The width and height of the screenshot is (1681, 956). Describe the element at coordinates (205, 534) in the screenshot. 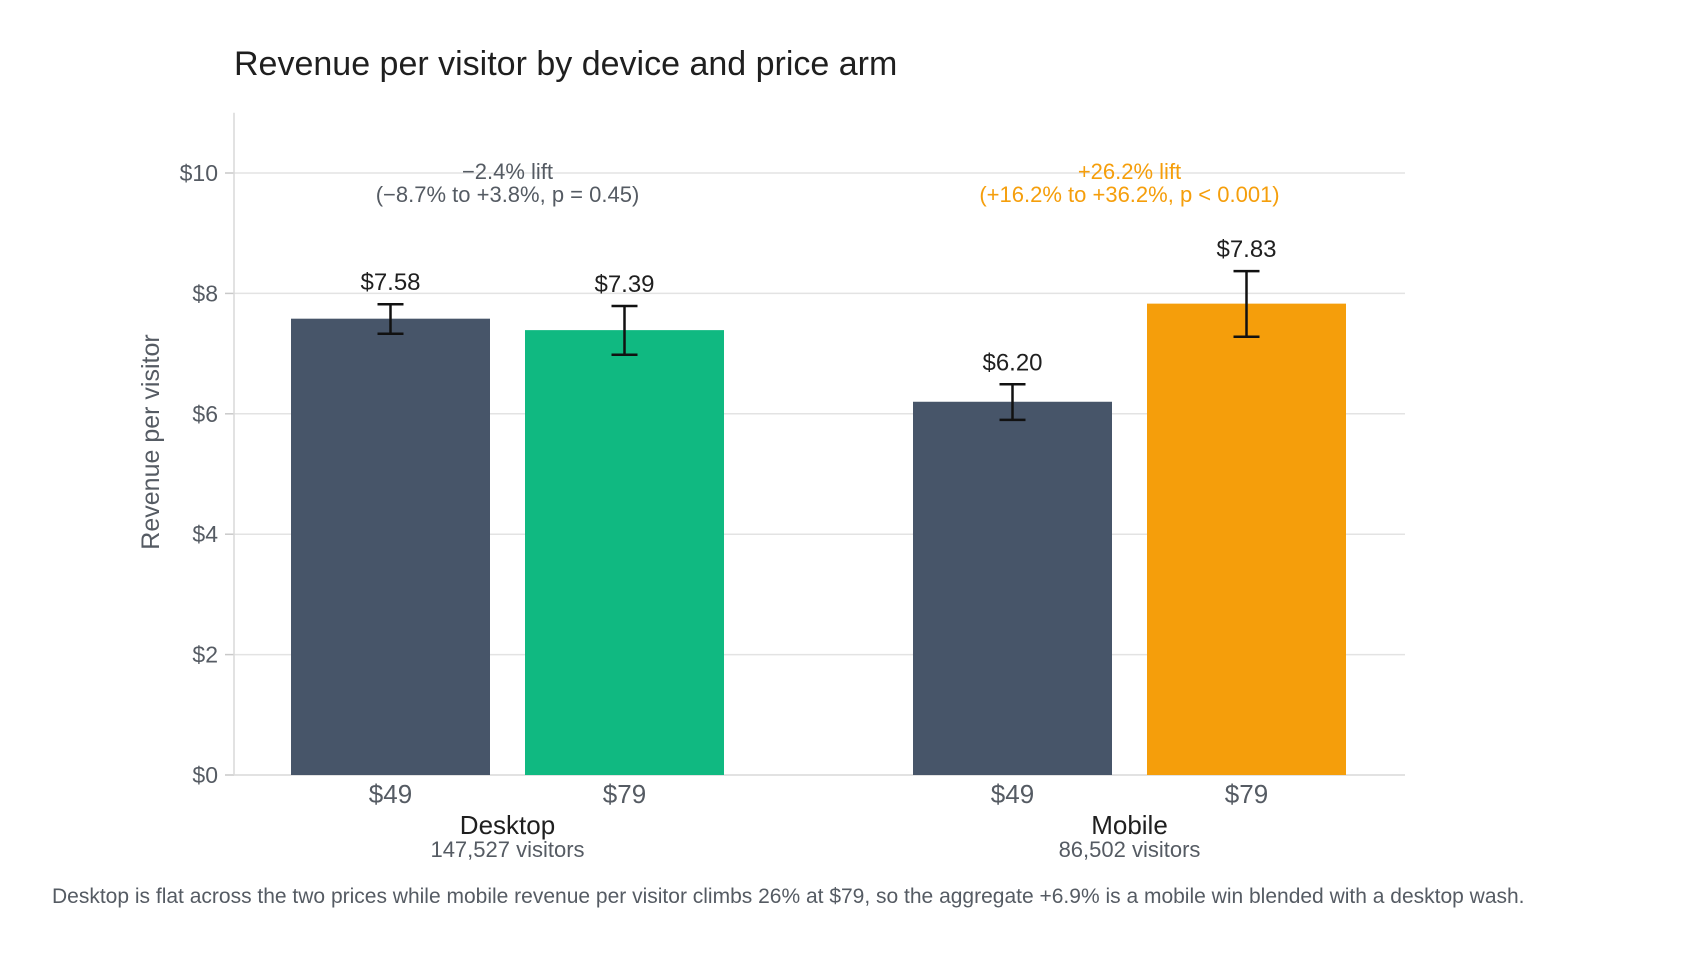

I see `y-tick-label: $4` at that location.